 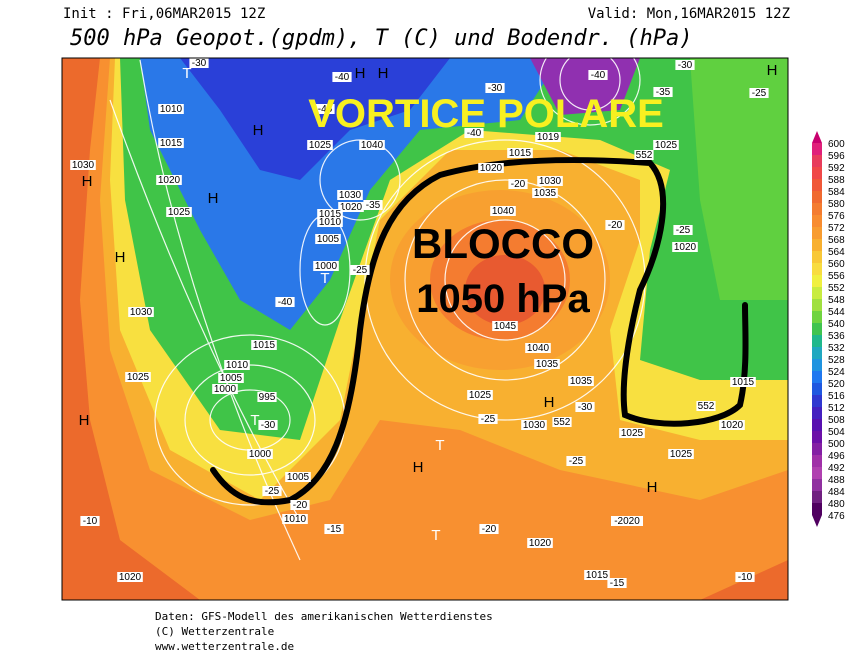 I want to click on colorbar-label: 544, so click(x=836, y=312).